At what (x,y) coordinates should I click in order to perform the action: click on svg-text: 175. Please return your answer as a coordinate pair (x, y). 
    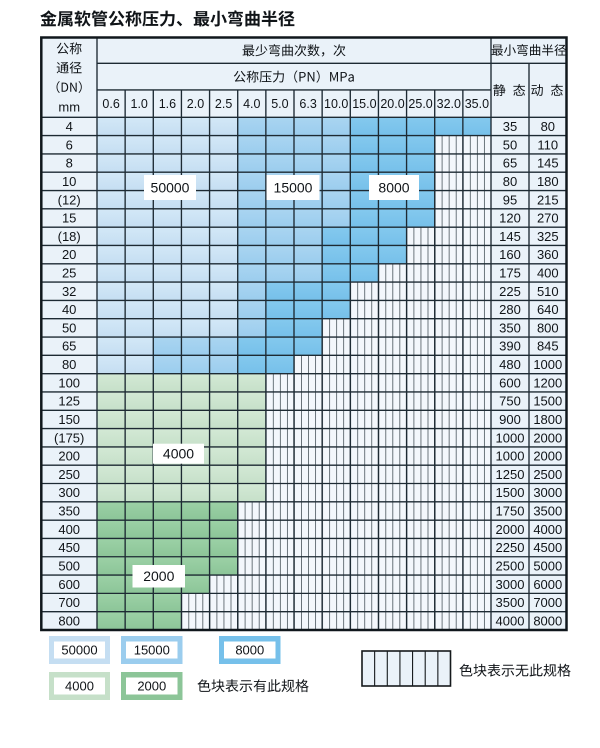
    Looking at the image, I should click on (510, 273).